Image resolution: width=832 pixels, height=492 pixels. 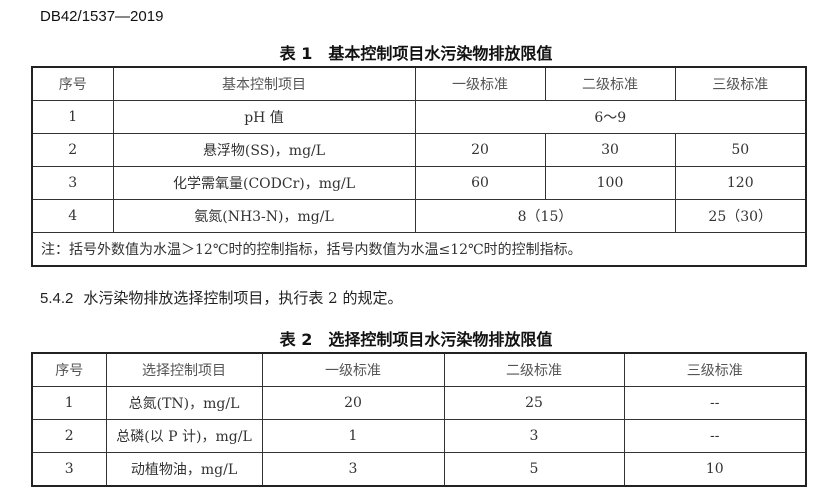 I want to click on cell-value: 60, so click(x=480, y=183).